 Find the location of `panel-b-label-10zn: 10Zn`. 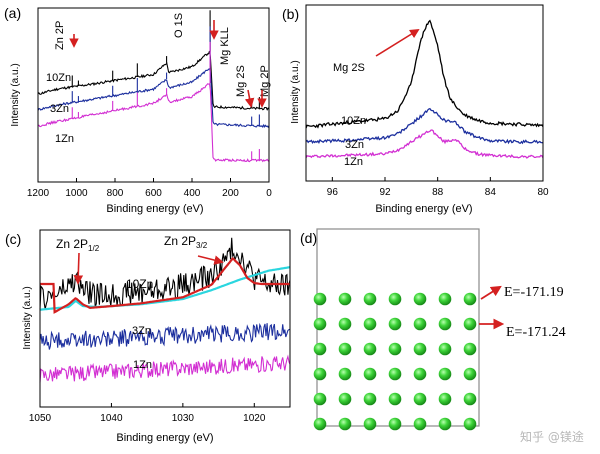

panel-b-label-10zn: 10Zn is located at coordinates (353, 121).